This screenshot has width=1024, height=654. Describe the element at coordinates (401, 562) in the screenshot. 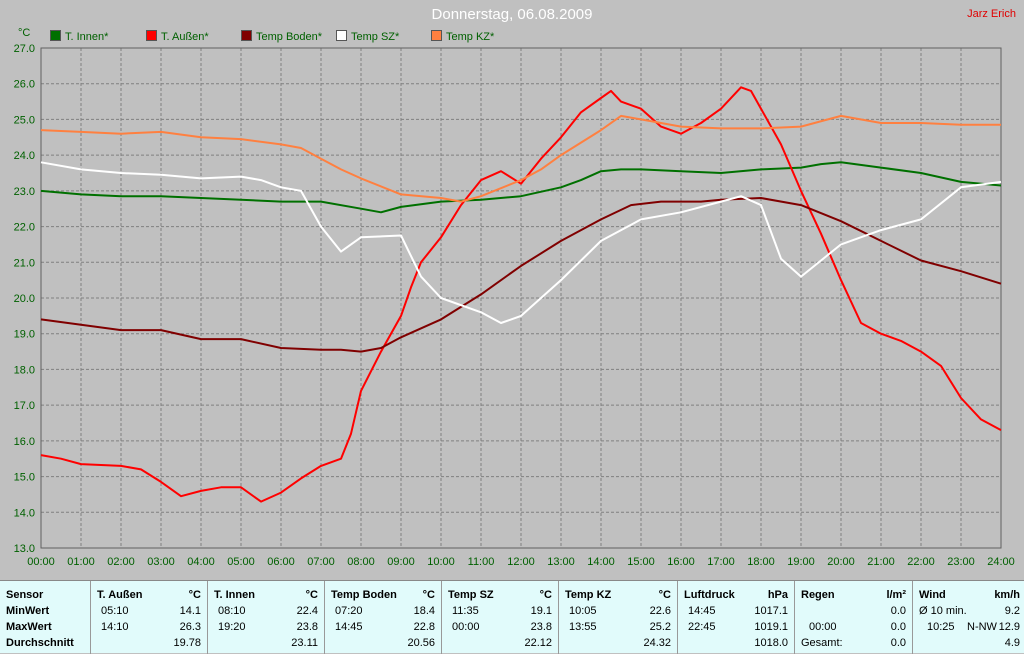

I see `x-tick-label: 09:00` at that location.